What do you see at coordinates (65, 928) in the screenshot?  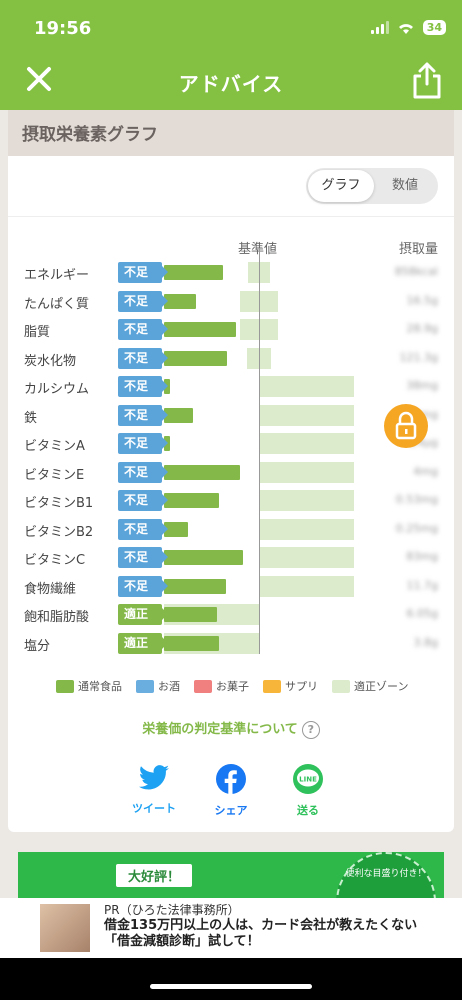 I see `ad-image` at bounding box center [65, 928].